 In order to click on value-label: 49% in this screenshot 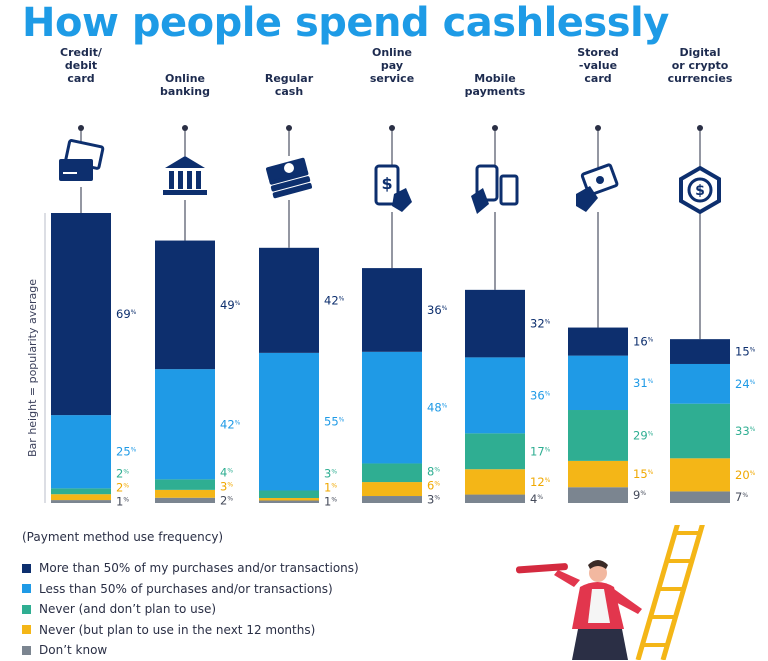, I will do `click(230, 305)`.